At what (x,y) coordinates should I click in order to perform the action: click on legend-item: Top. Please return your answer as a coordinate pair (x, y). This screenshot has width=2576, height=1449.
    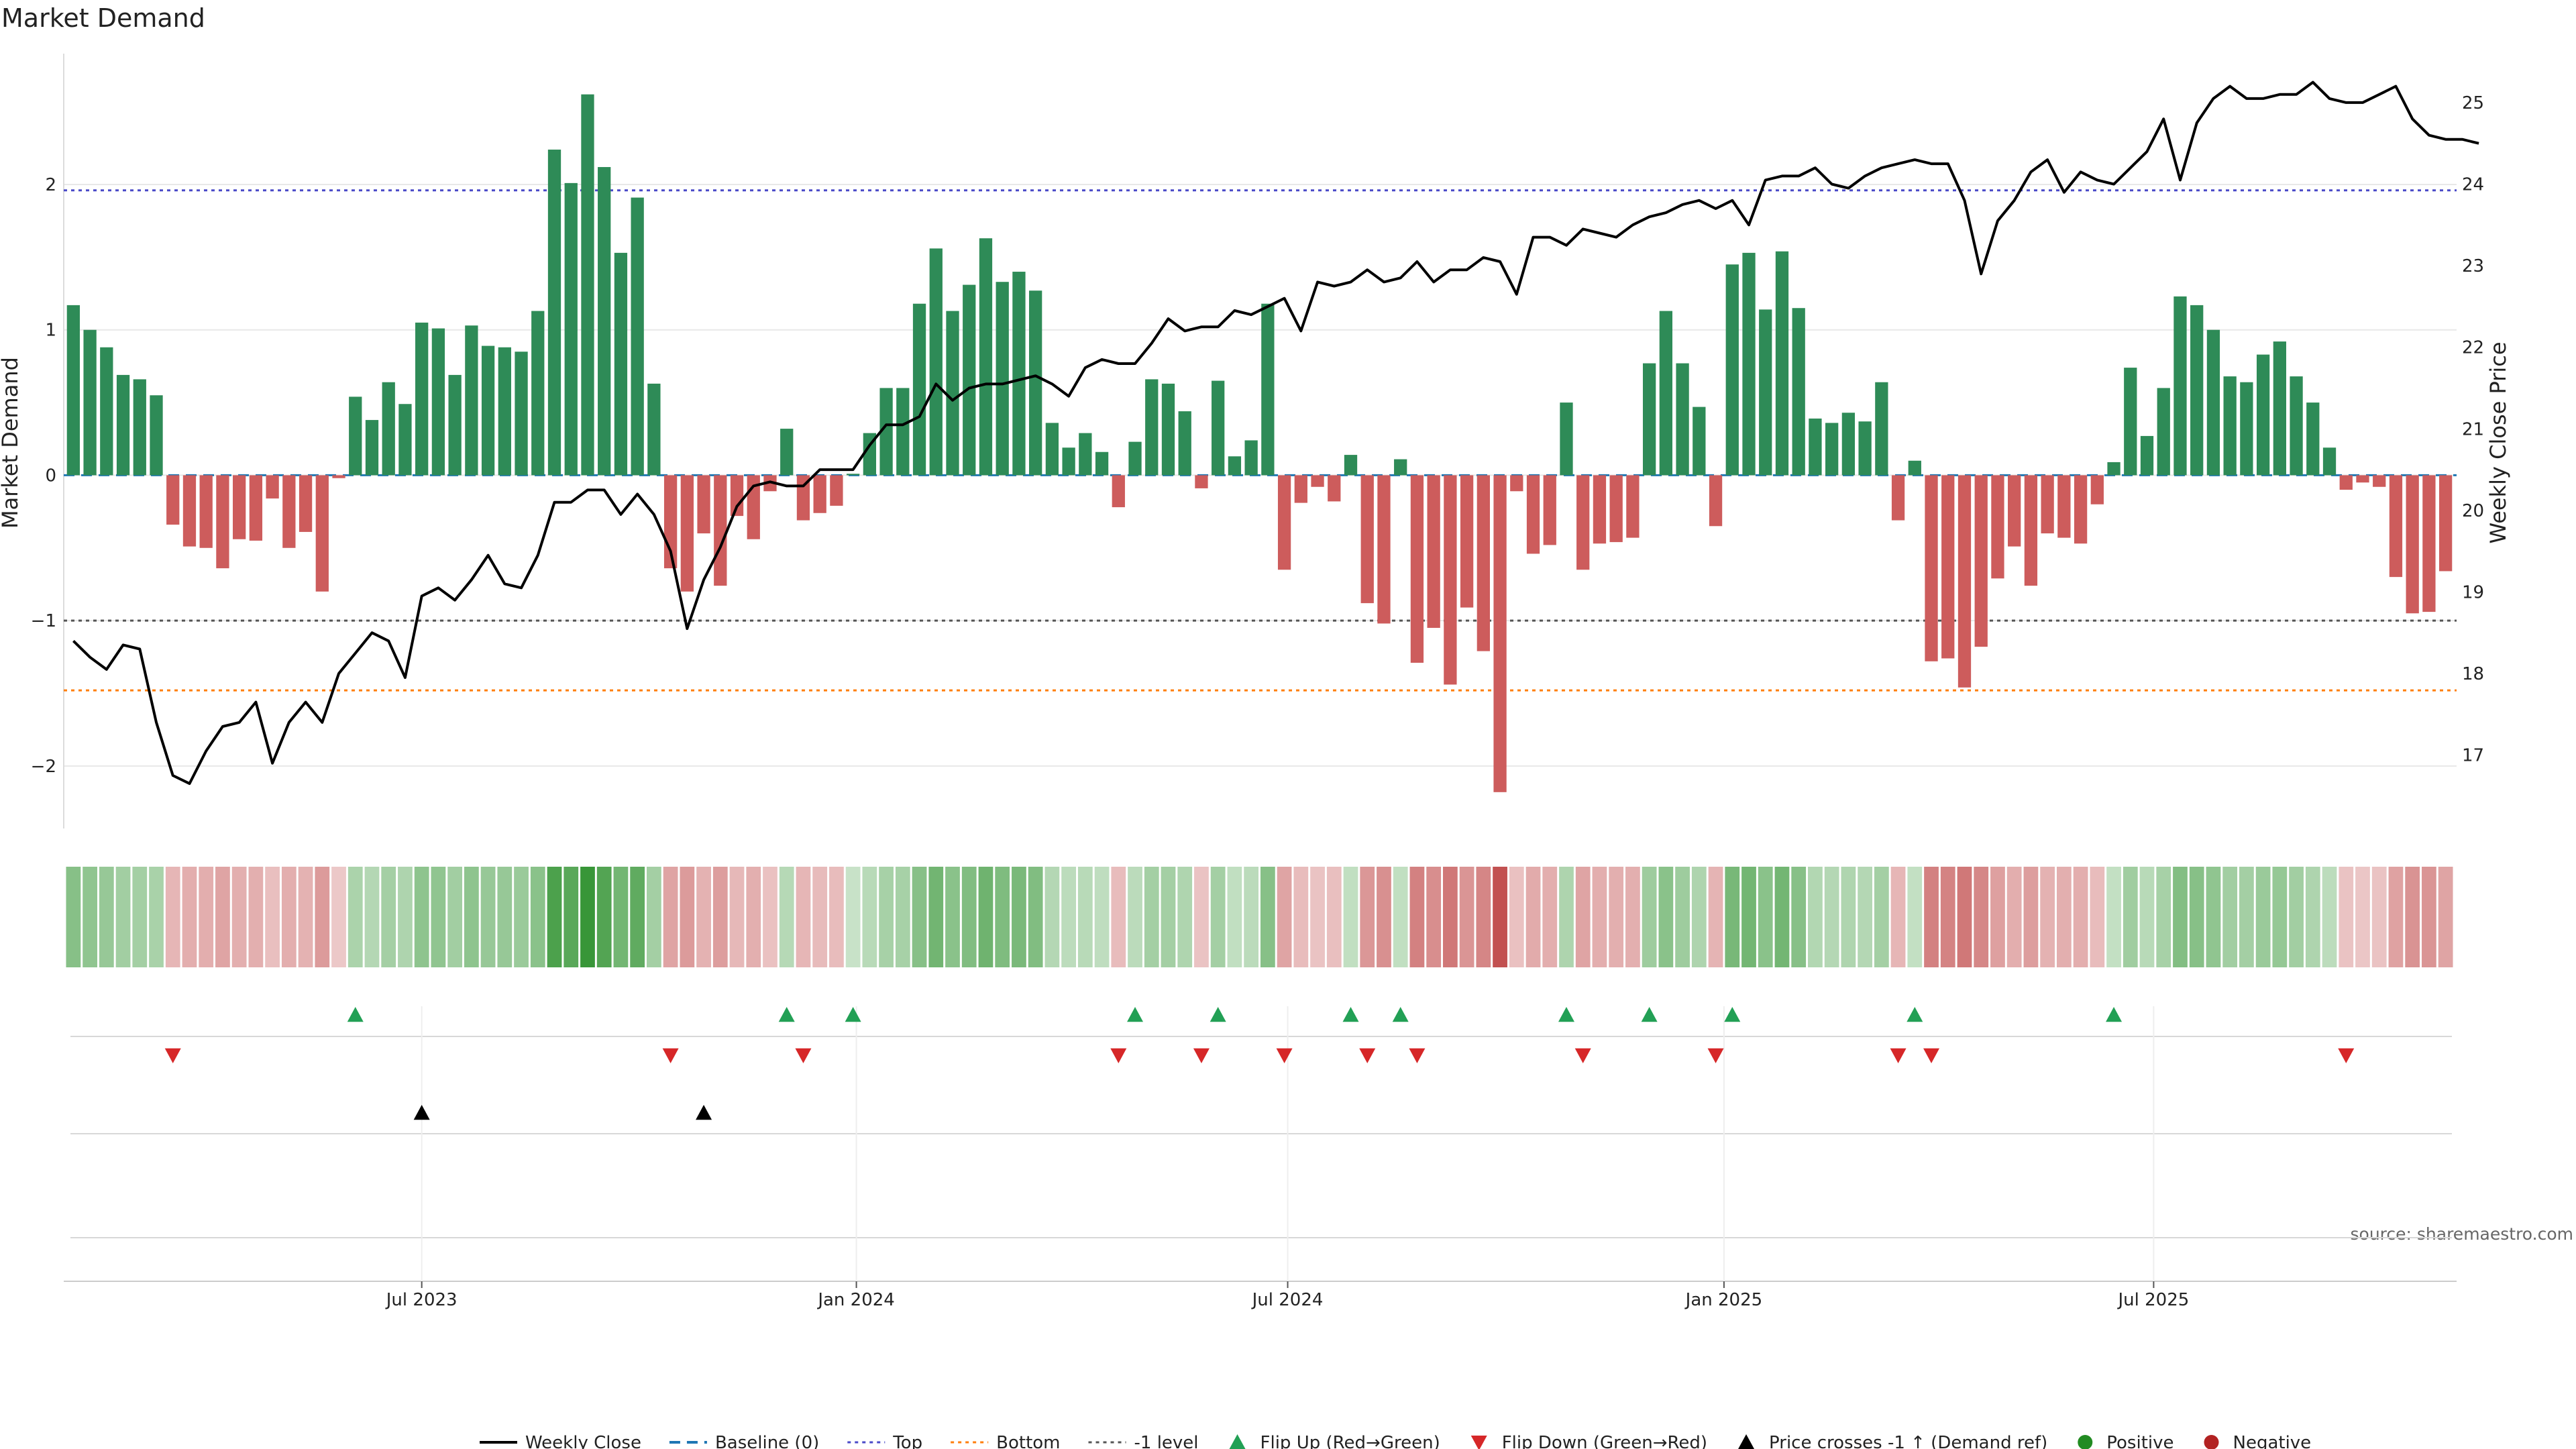
    Looking at the image, I should click on (884, 1441).